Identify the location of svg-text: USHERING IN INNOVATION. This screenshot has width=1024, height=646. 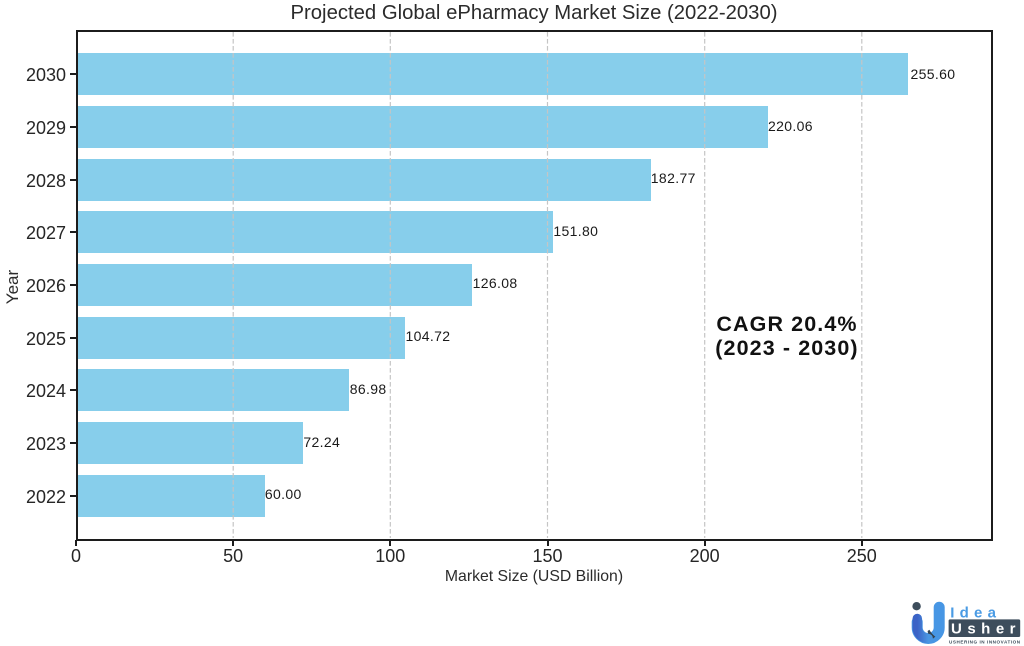
(985, 641).